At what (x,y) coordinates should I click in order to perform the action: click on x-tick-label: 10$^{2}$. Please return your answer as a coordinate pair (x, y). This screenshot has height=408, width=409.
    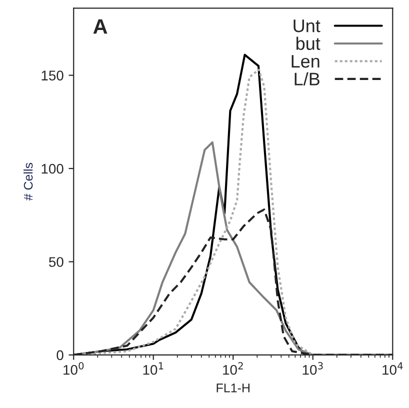
    Looking at the image, I should click on (233, 368).